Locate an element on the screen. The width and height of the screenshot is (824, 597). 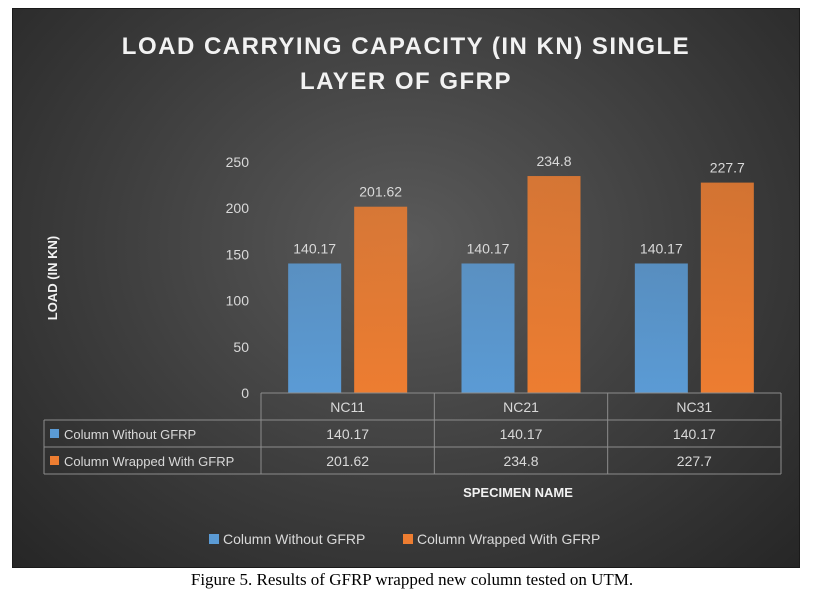
table-series-name: Column Wrapped With GFRP is located at coordinates (149, 461).